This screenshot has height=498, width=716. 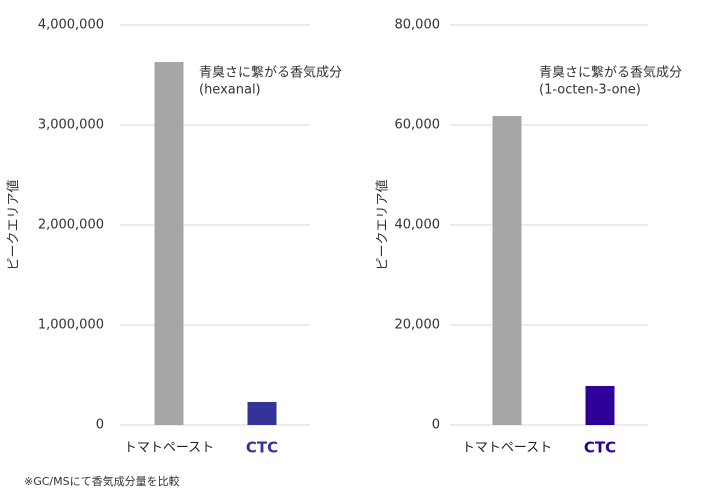 What do you see at coordinates (71, 125) in the screenshot?
I see `y-tick-label: 3,000,000` at bounding box center [71, 125].